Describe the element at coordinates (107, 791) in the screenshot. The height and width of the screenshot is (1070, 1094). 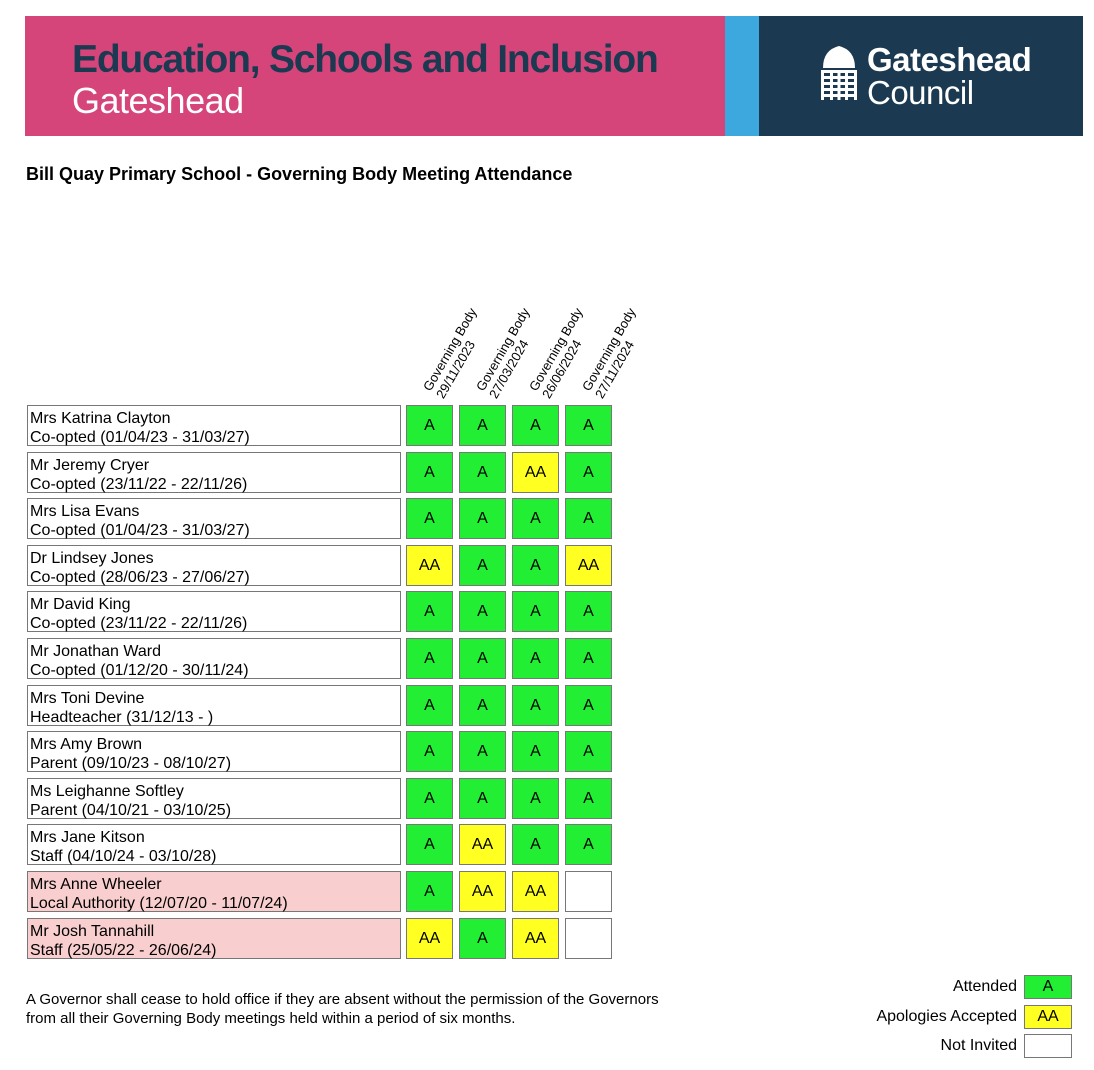
I see `governor-name: Ms Leighanne Softley` at that location.